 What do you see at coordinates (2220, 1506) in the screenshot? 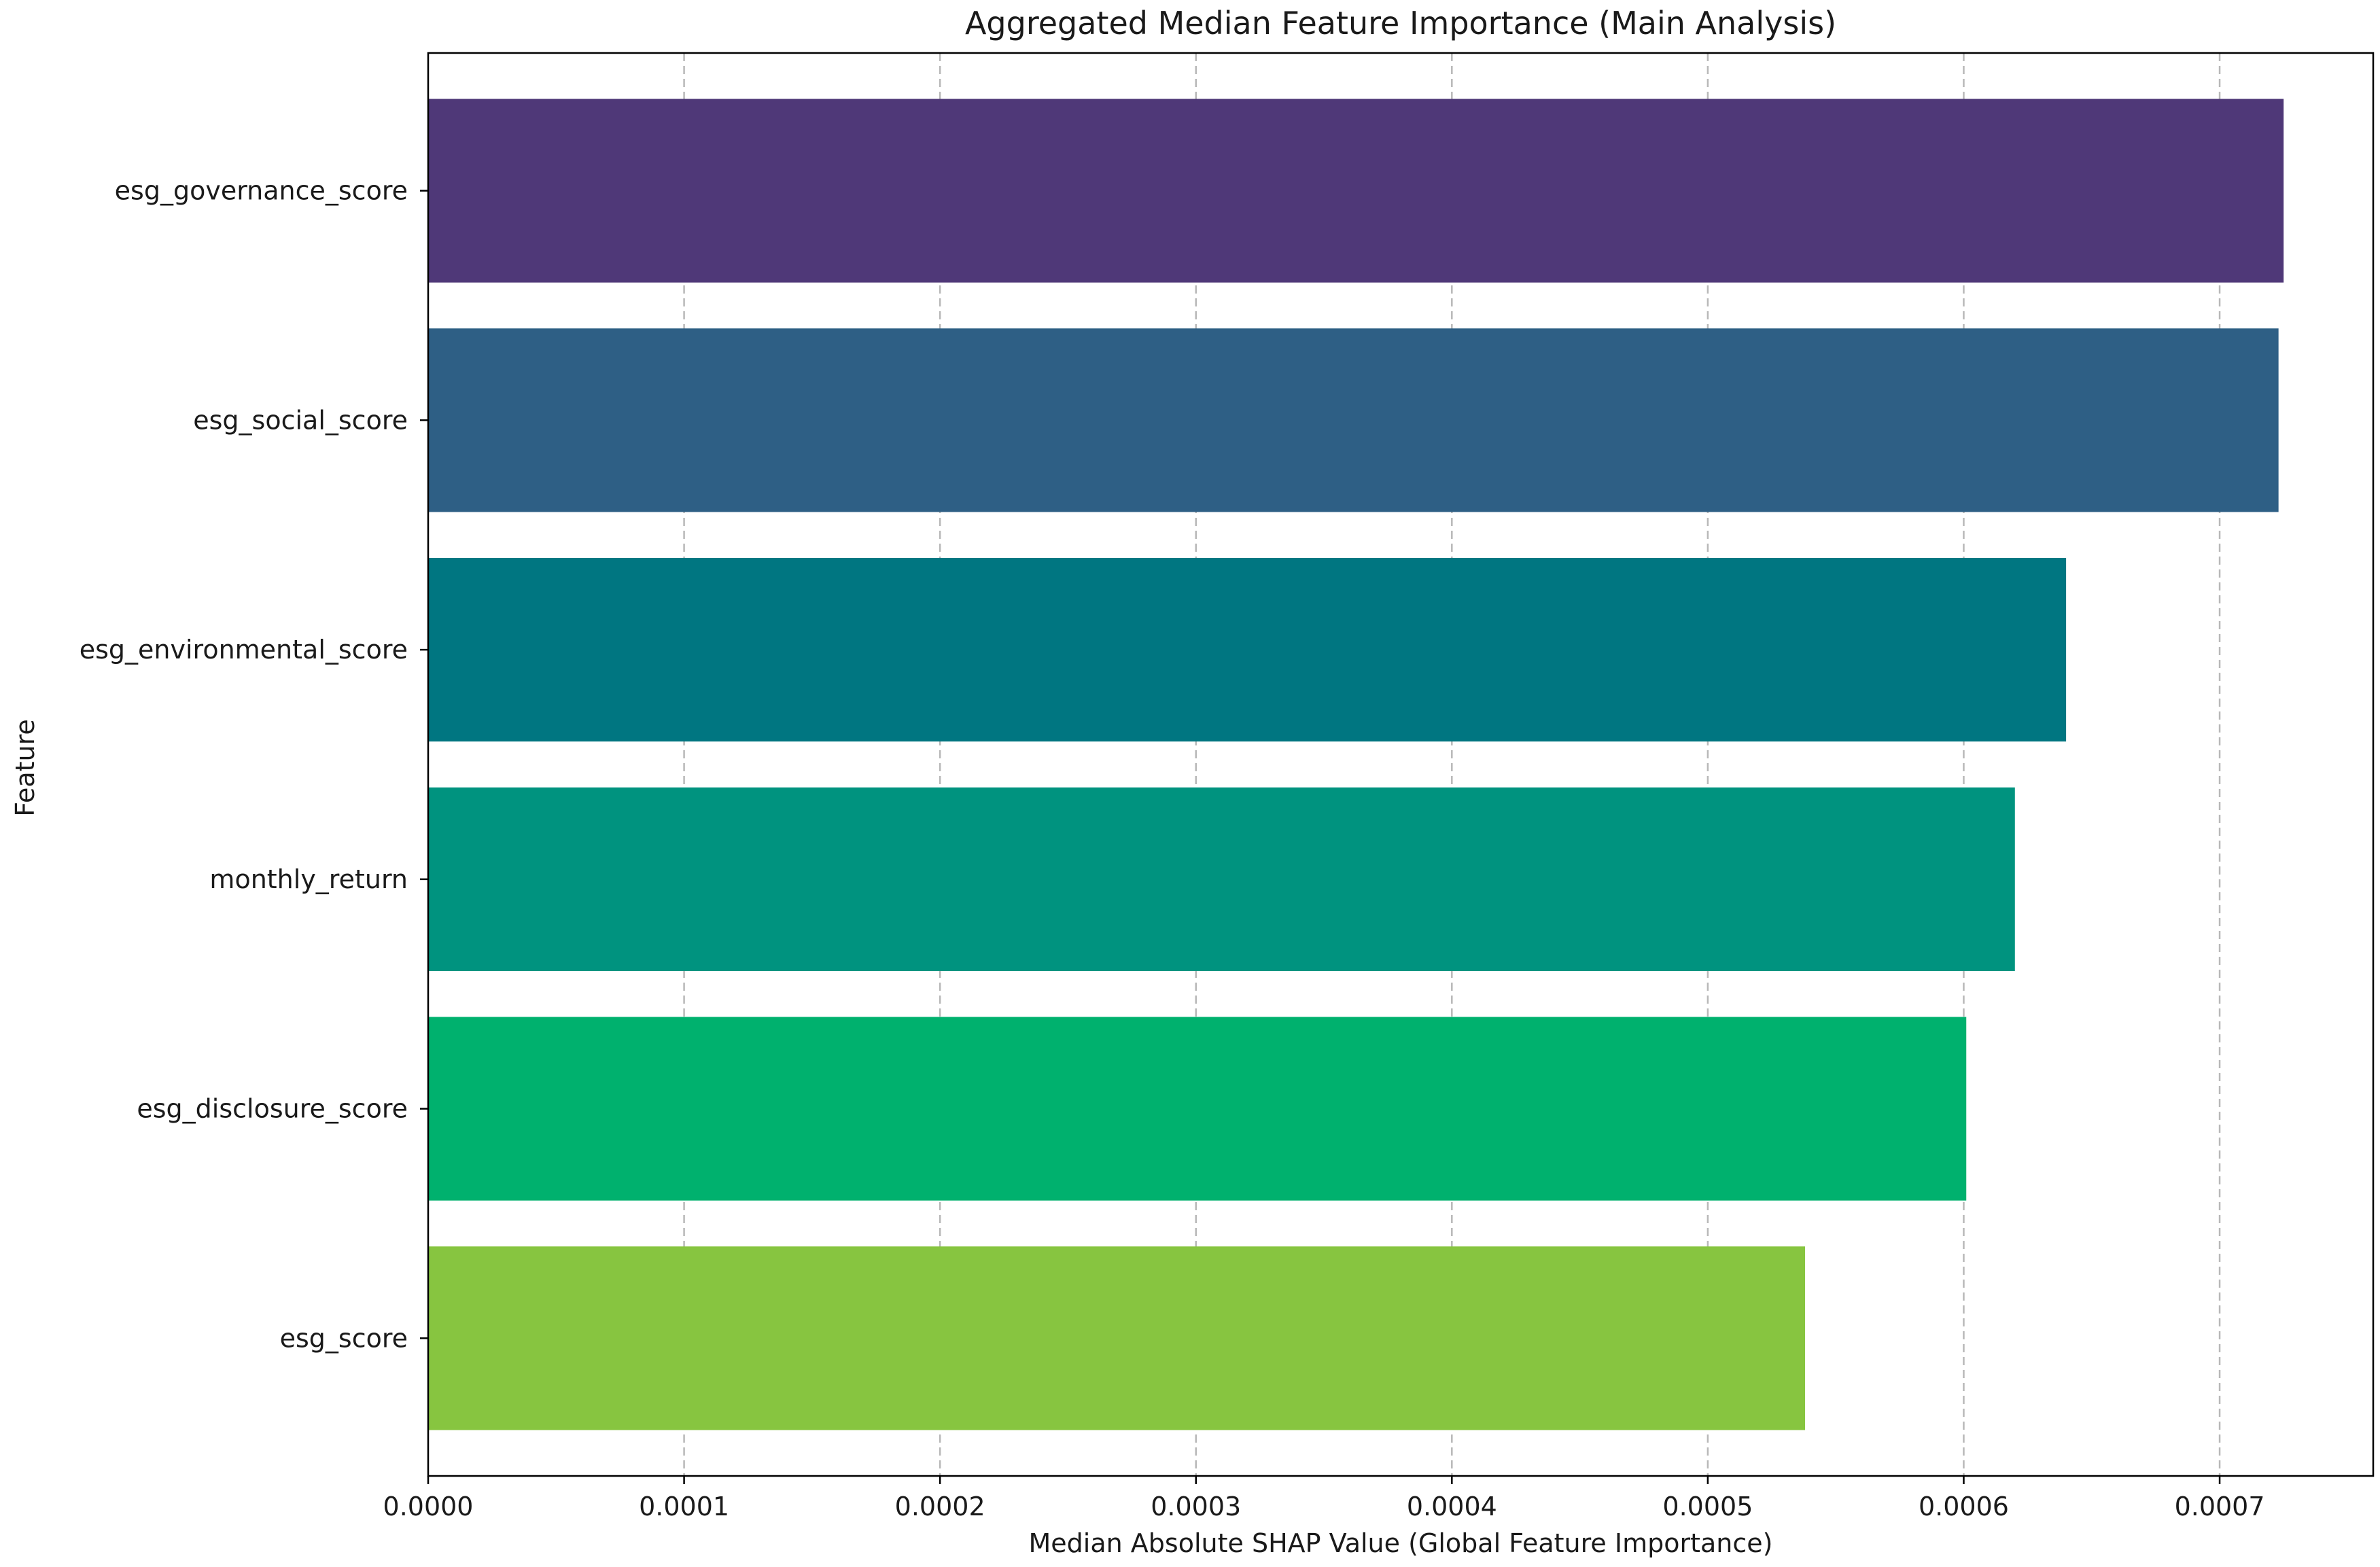
I see `x-tick-label: 0.0007` at bounding box center [2220, 1506].